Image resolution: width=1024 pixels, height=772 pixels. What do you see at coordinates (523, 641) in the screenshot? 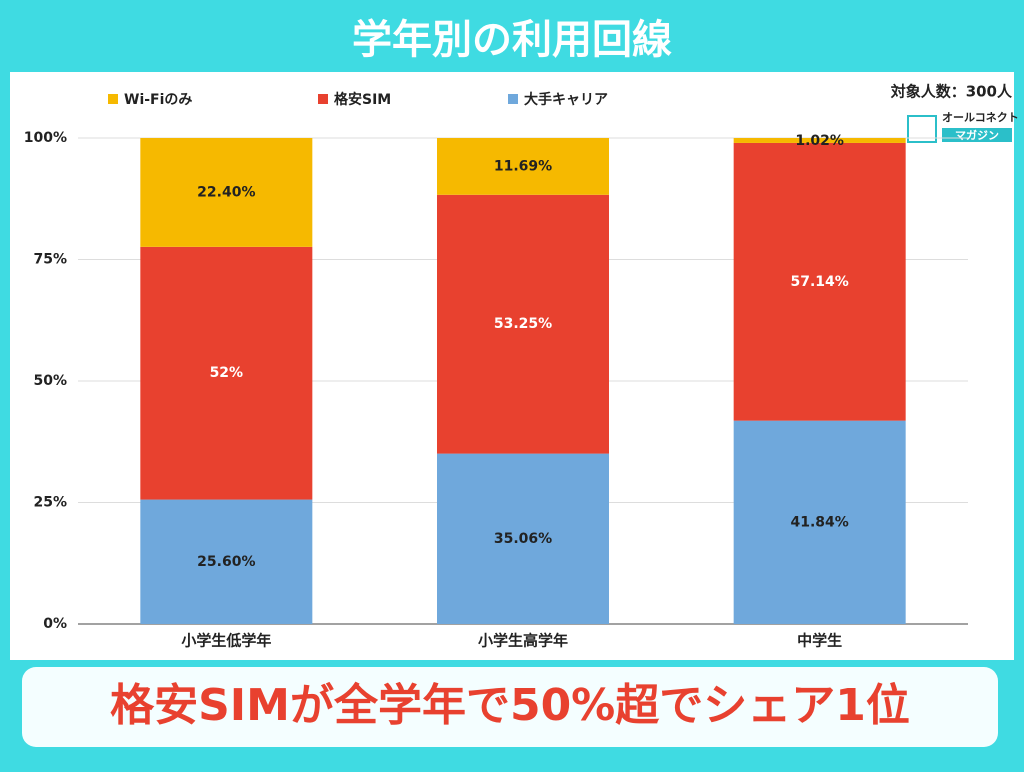
I see `x-tick-label: 小学生高学年` at bounding box center [523, 641].